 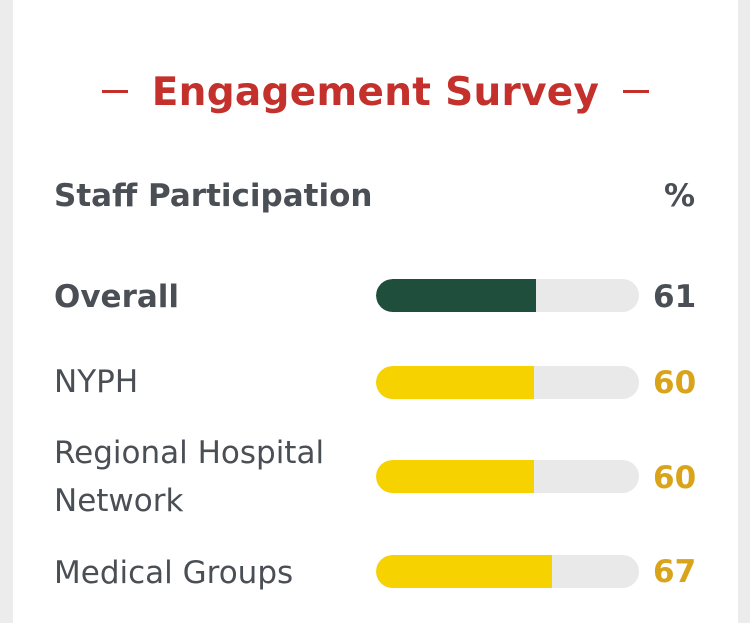 I want to click on bar-fill-regional-hospital-network, so click(x=455, y=476).